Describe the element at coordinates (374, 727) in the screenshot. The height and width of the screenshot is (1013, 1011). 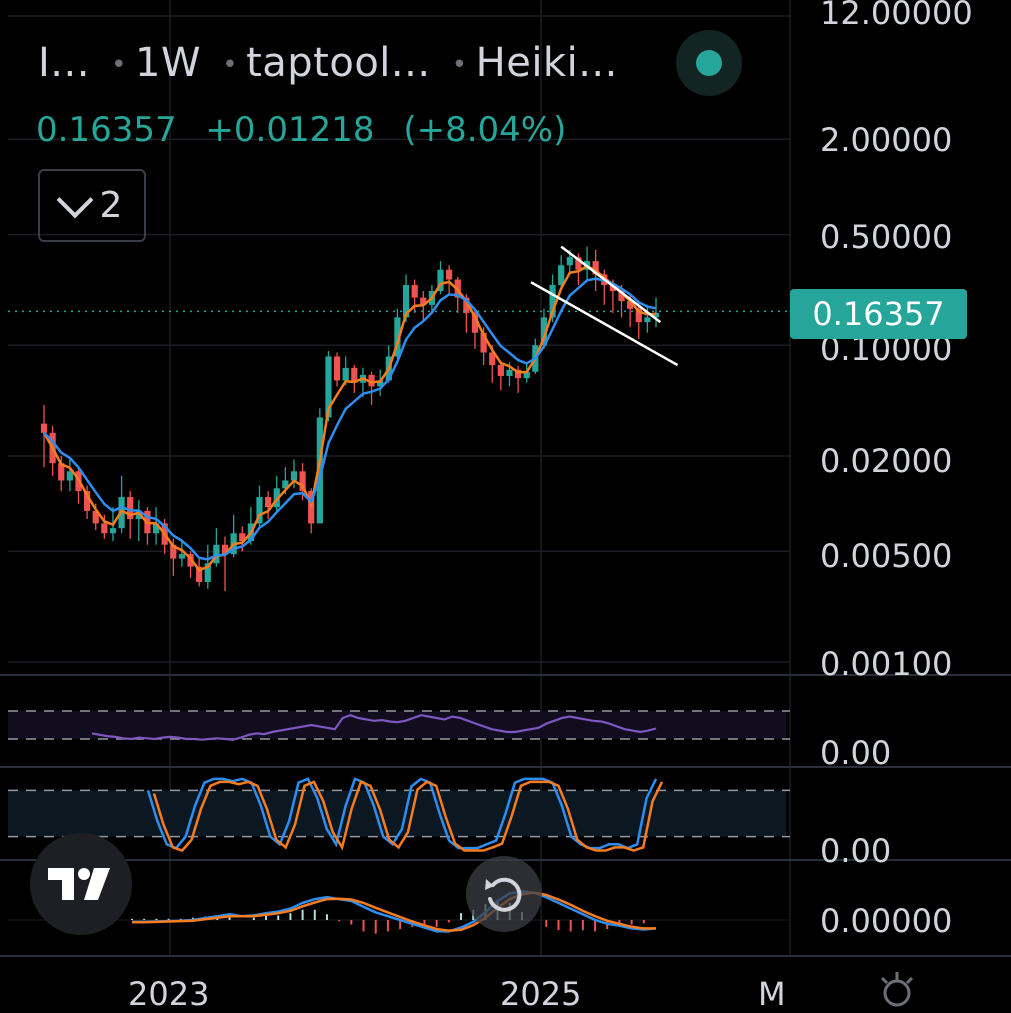
I see `rsi-line` at that location.